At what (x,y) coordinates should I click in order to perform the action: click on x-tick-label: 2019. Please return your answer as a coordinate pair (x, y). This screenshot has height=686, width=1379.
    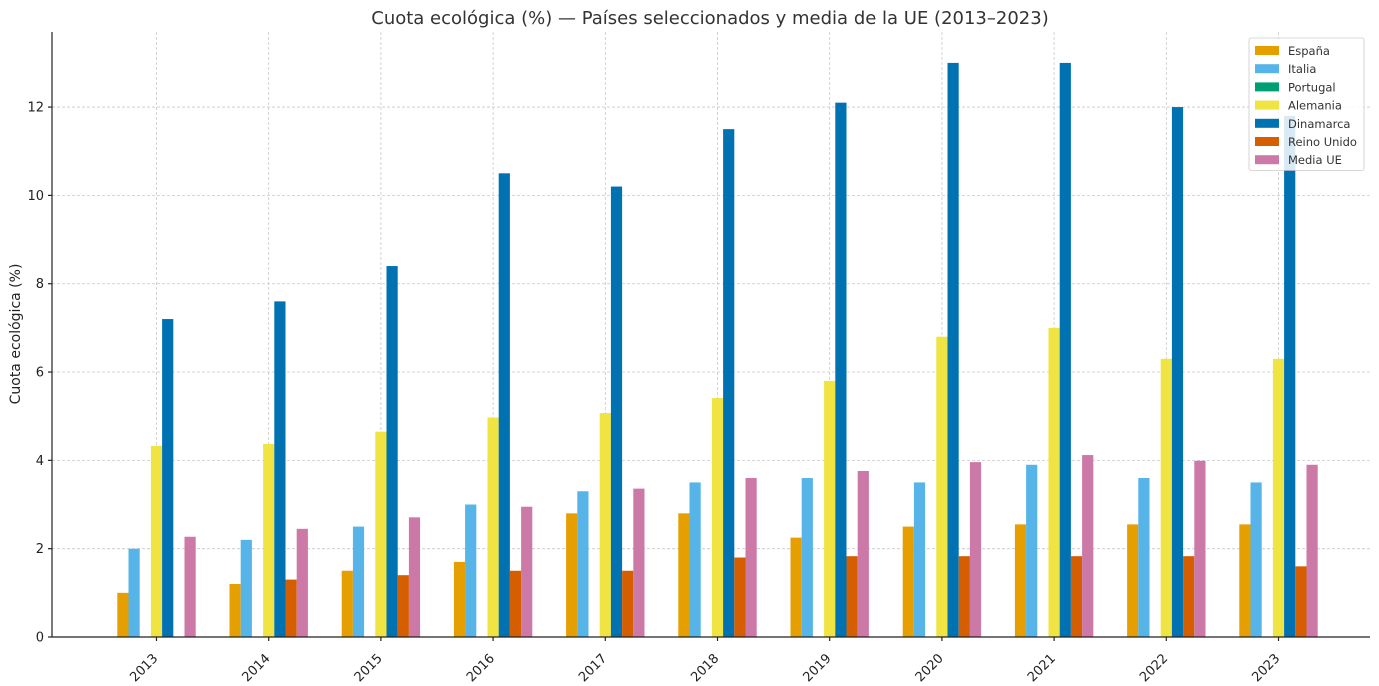
    Looking at the image, I should click on (818, 668).